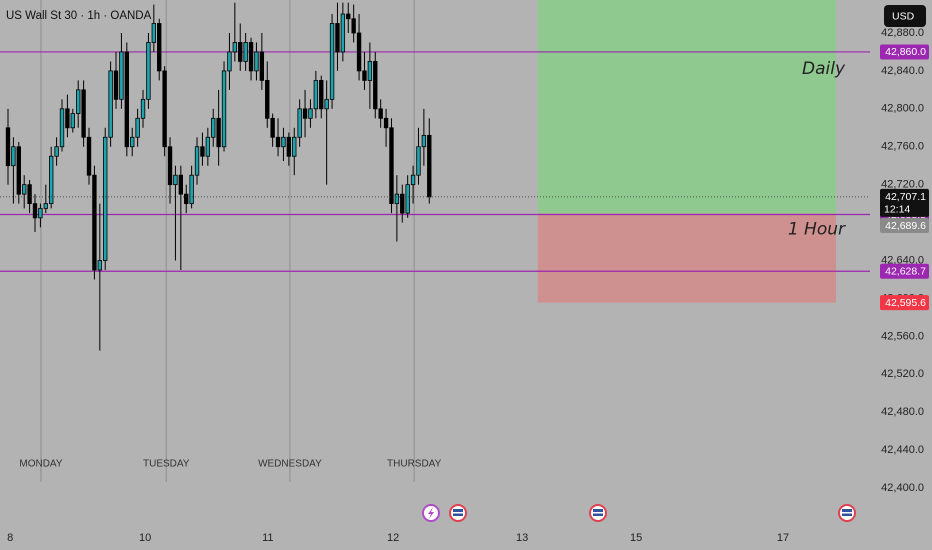 This screenshot has width=932, height=550. I want to click on x-tick-label: 13, so click(522, 538).